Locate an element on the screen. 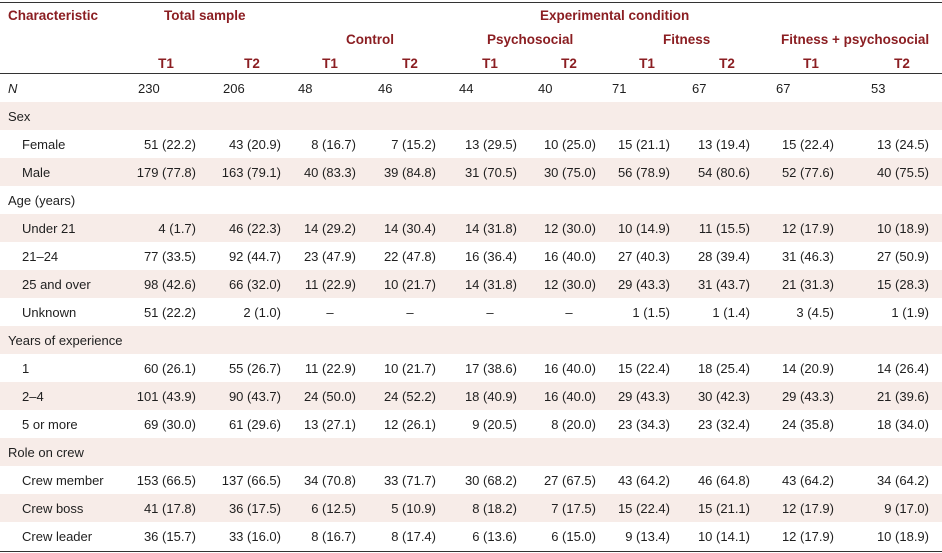  table-cell: 30 (68.2) is located at coordinates (490, 480).